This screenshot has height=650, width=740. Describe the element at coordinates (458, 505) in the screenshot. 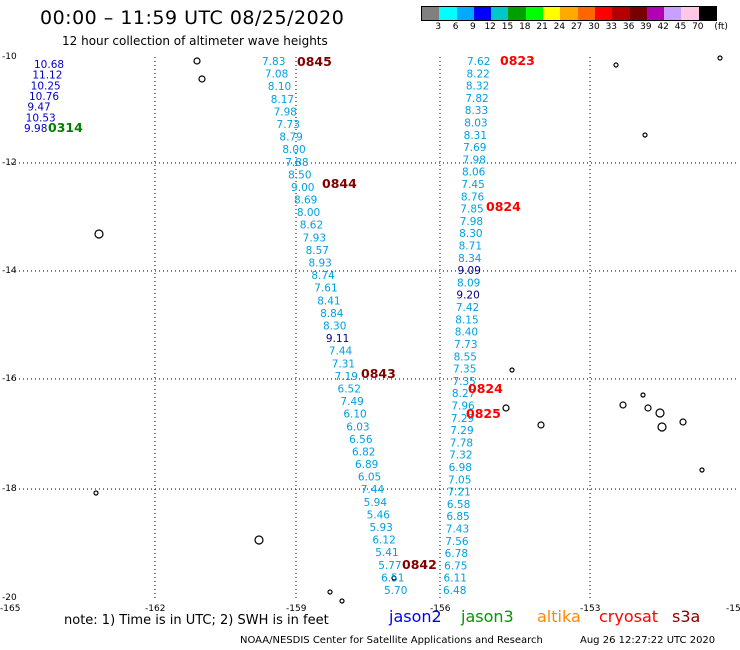

I see `wave-height-value: 6.58` at that location.